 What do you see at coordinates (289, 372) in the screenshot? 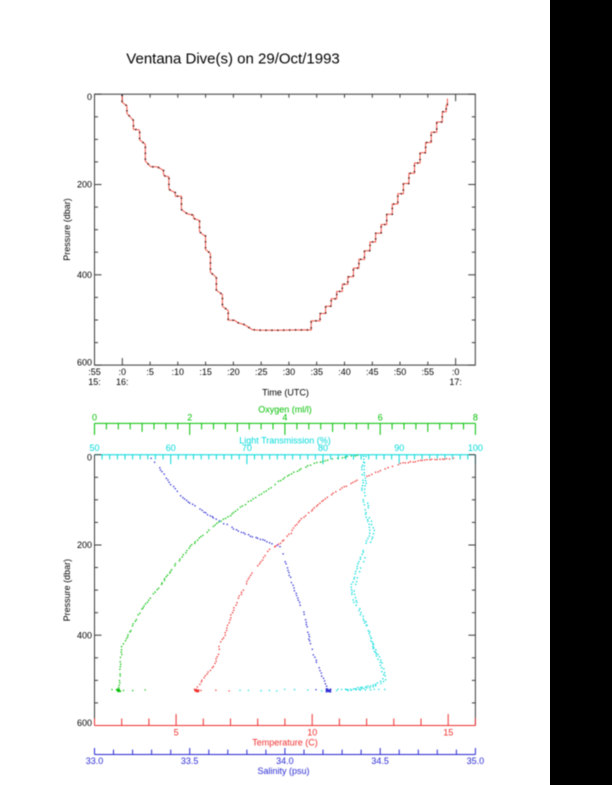
I see `svg-text: :30` at bounding box center [289, 372].